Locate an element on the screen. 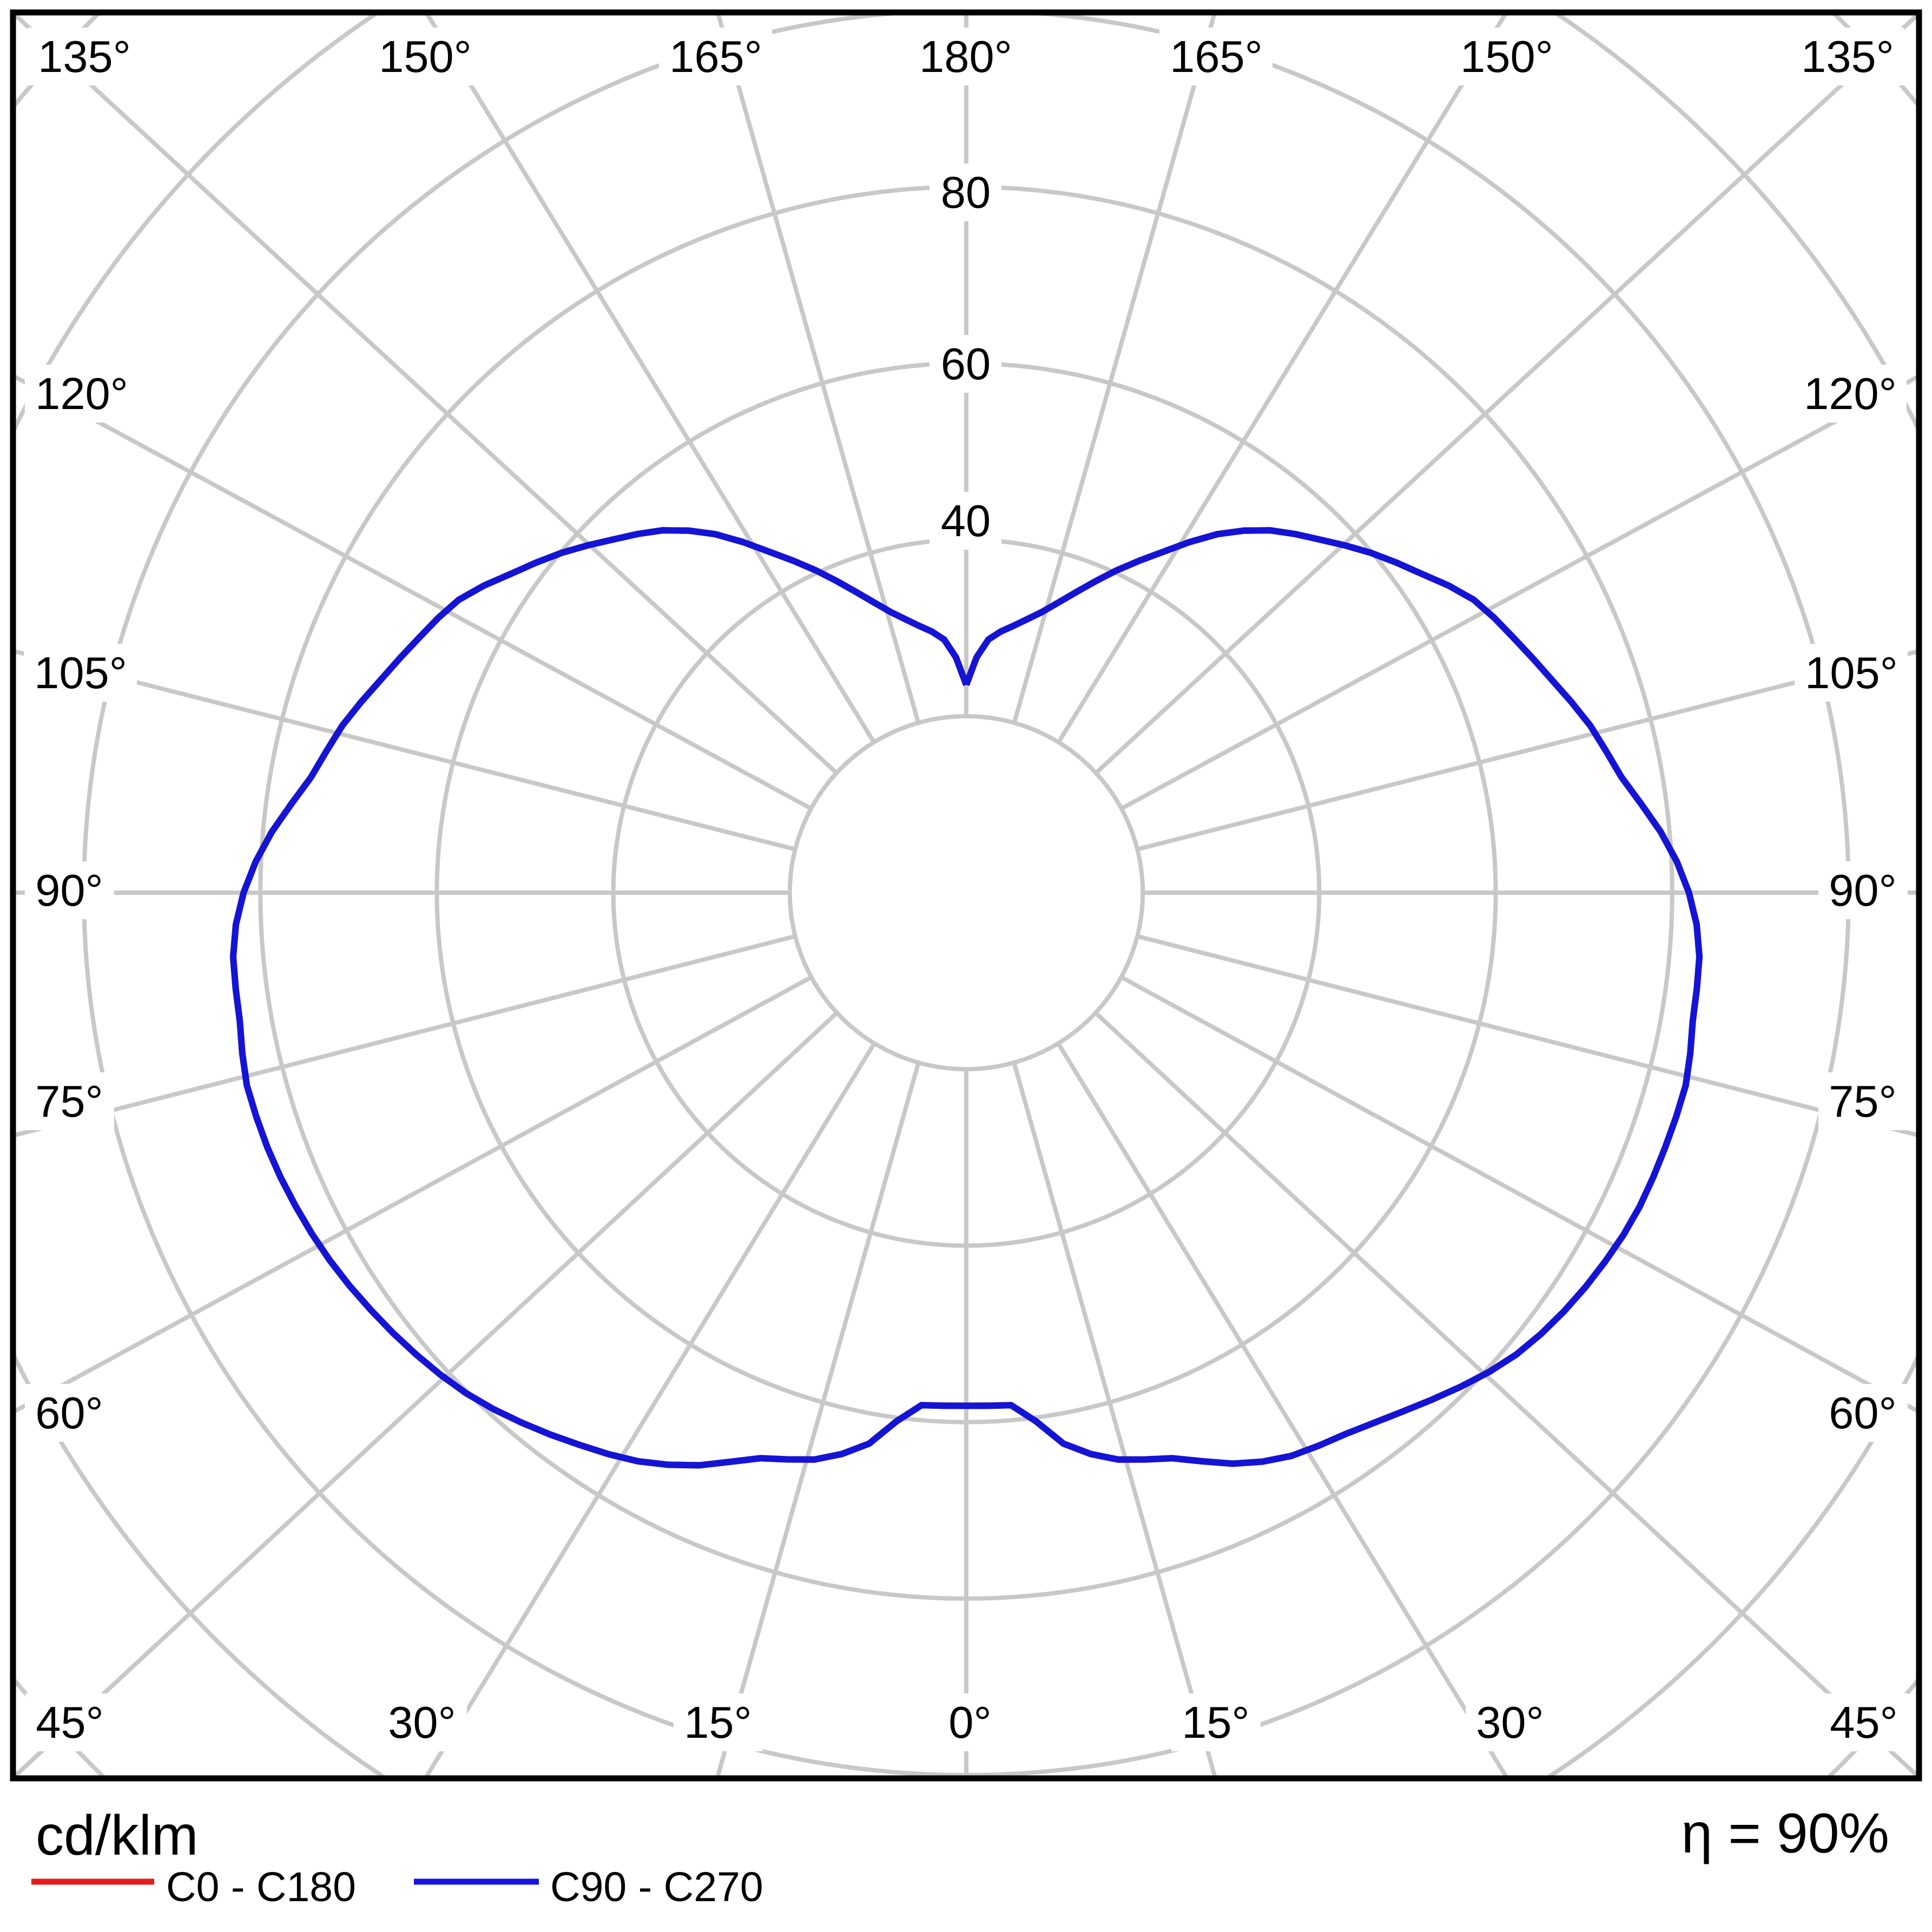 The width and height of the screenshot is (1932, 1932). svg-text: 40 is located at coordinates (966, 521).